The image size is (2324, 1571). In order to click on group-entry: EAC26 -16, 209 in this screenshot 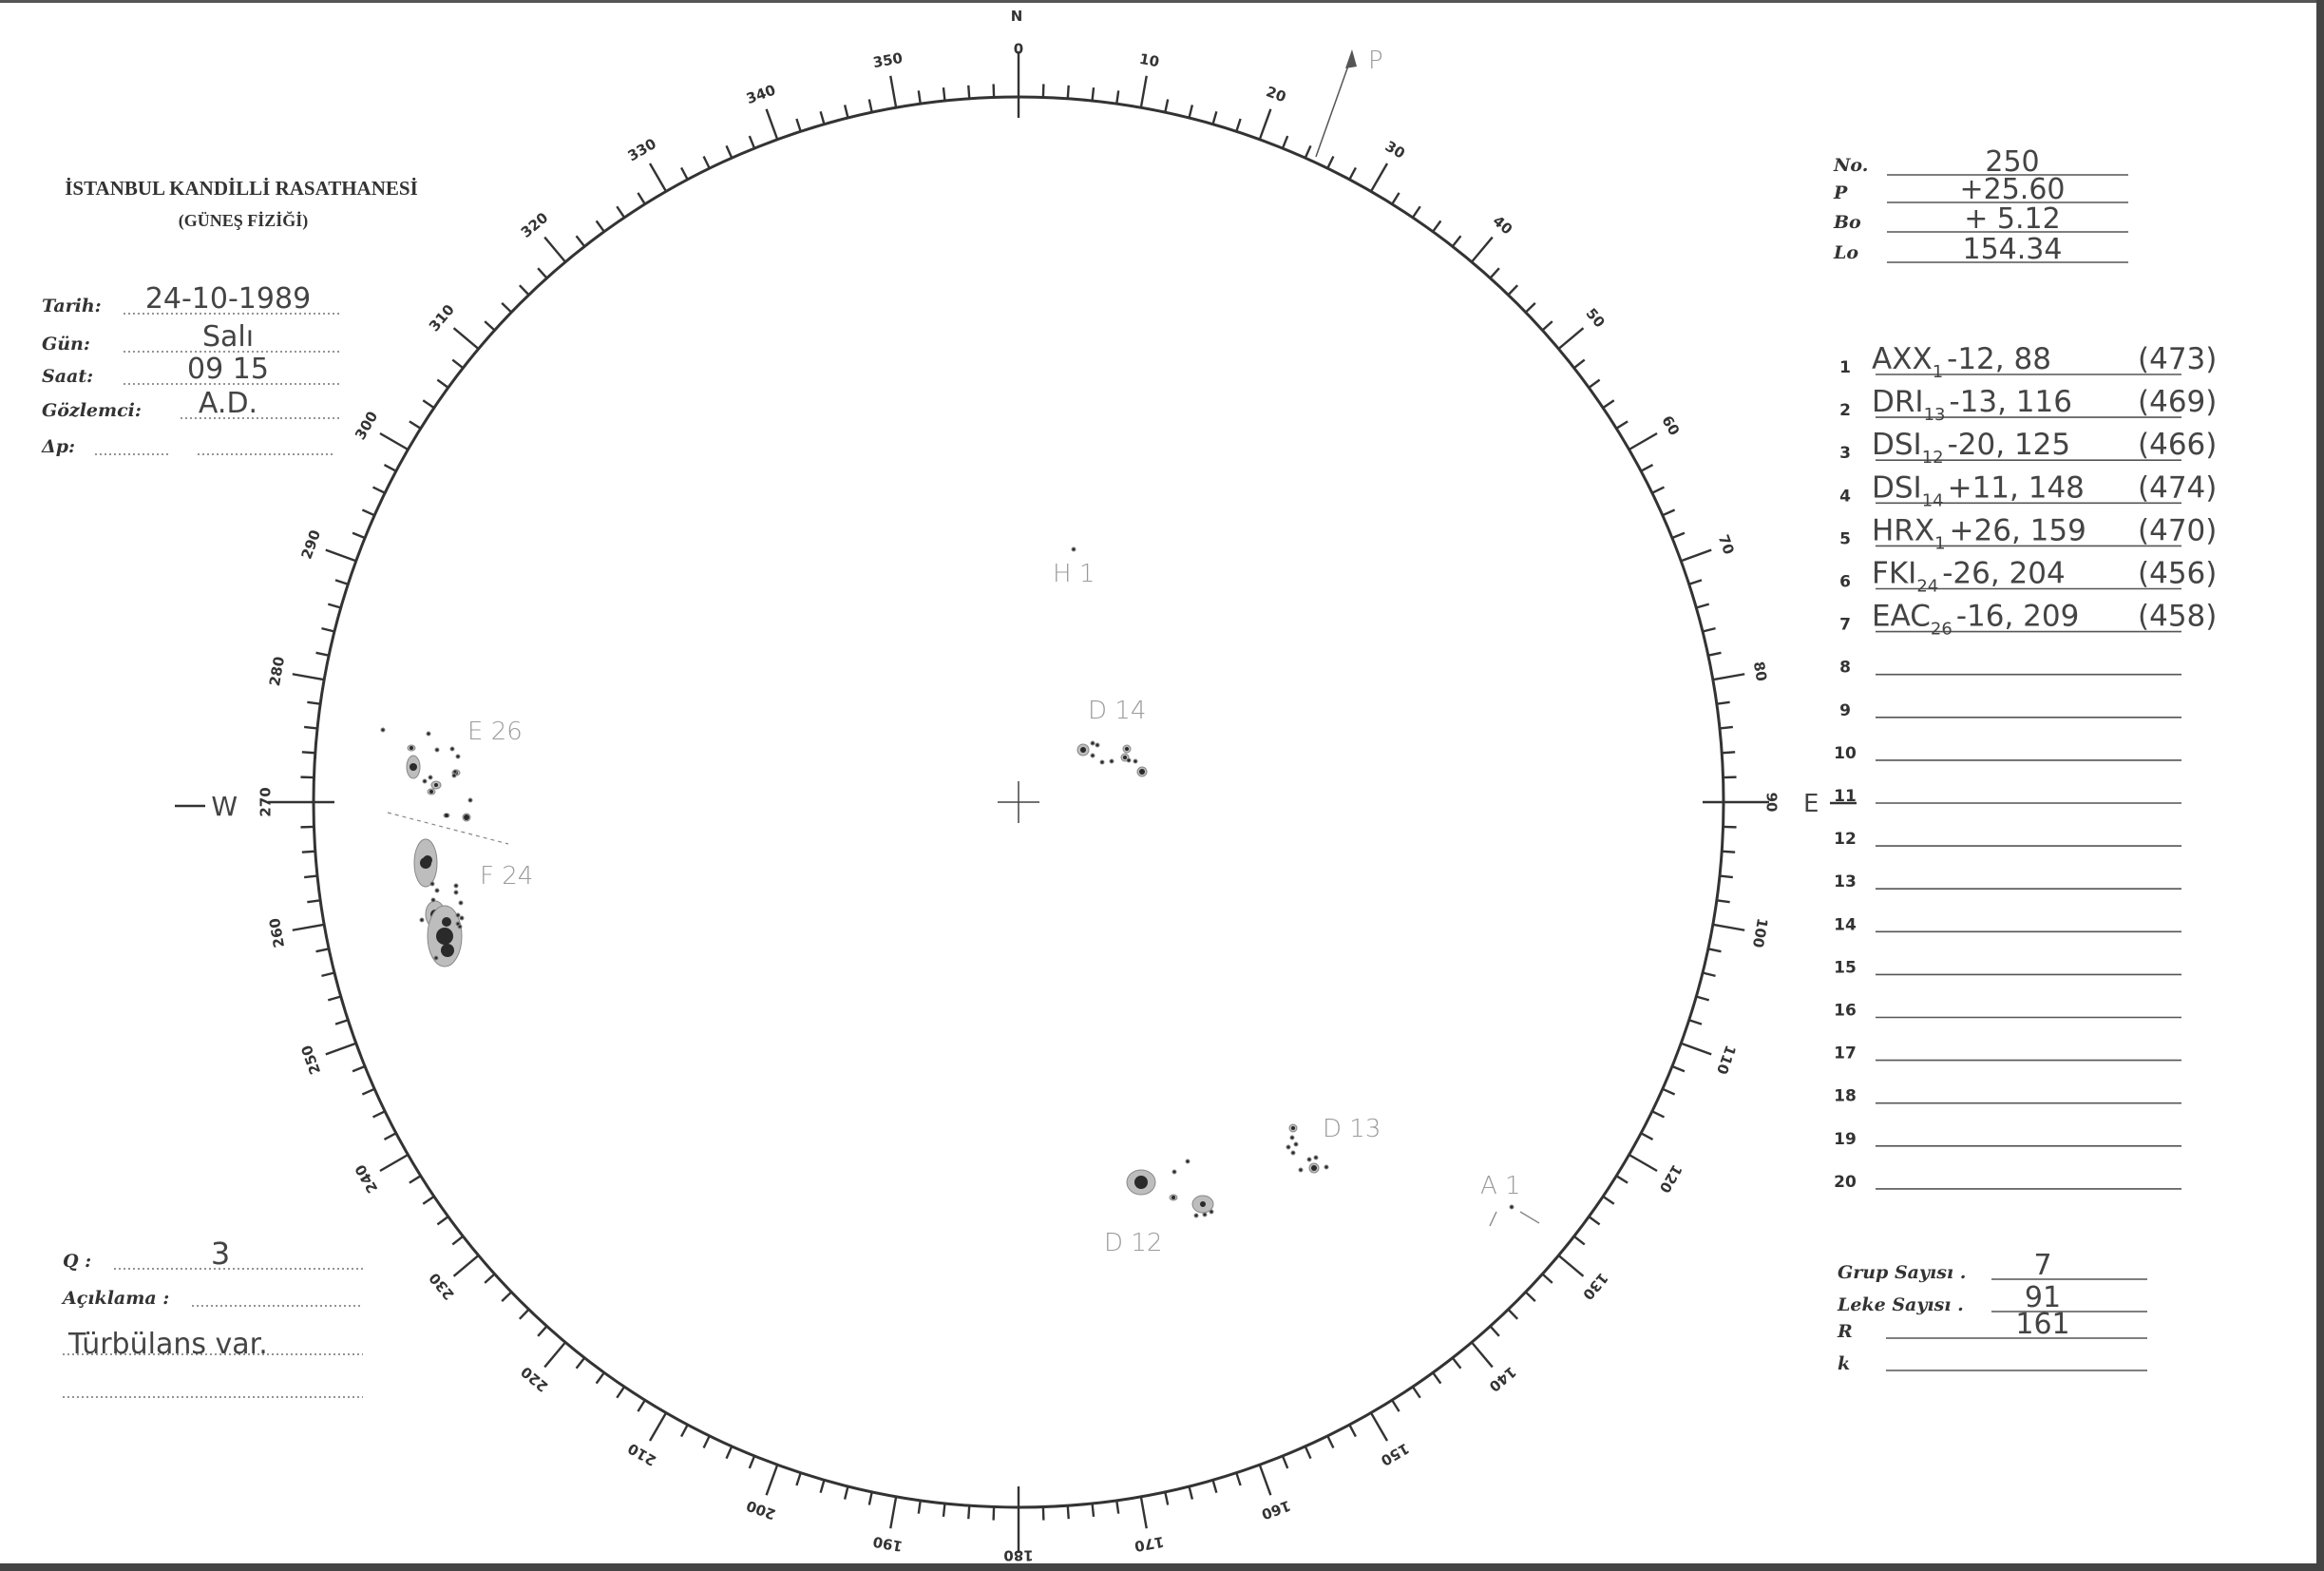, I will do `click(1975, 620)`.